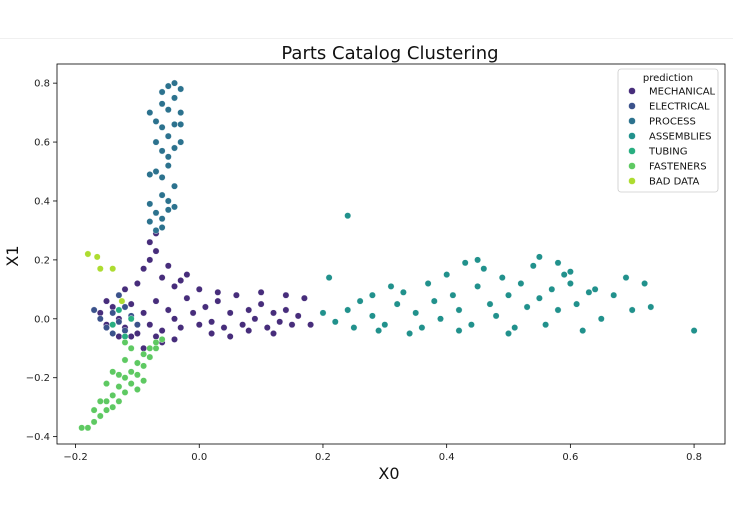 Image resolution: width=733 pixels, height=513 pixels. Describe the element at coordinates (42, 84) in the screenshot. I see `y-tick-label: 0.8` at that location.